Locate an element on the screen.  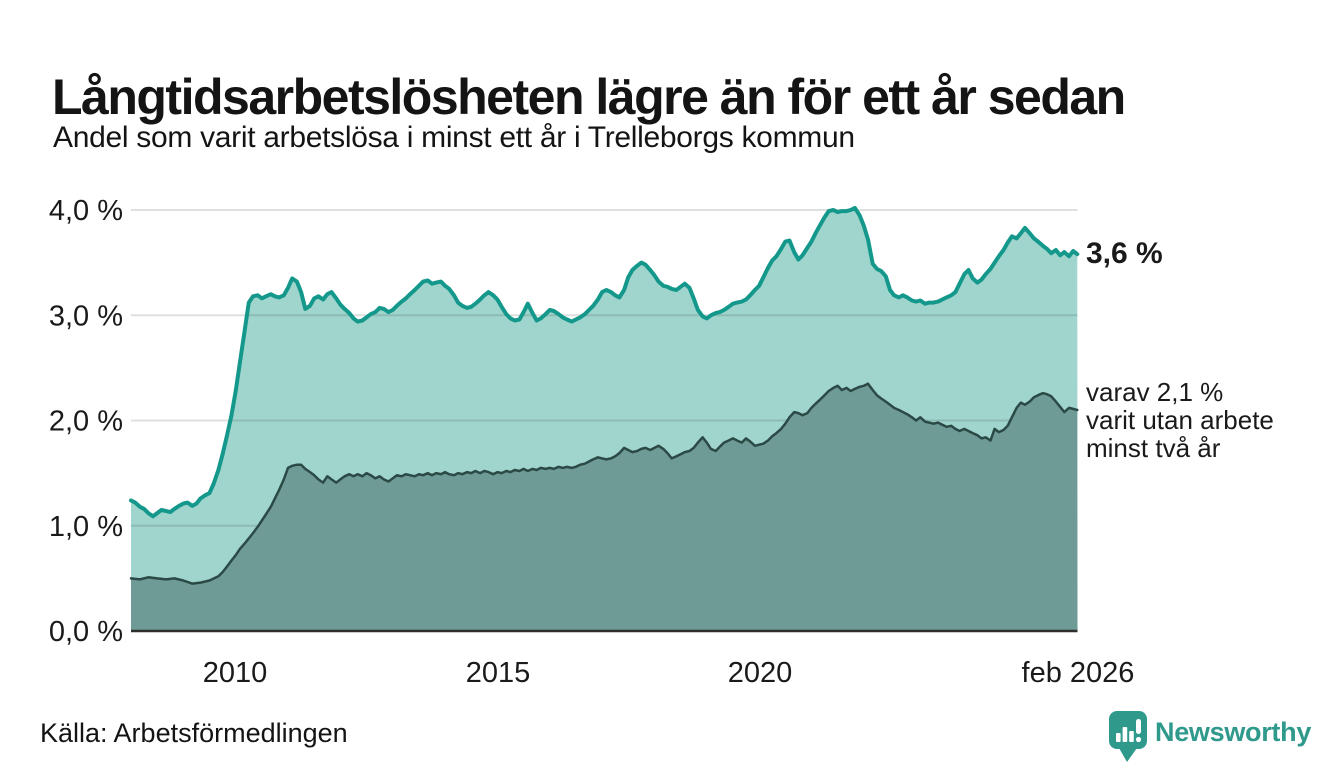
secondary-annotation-line: varit utan arbete is located at coordinates (1180, 420).